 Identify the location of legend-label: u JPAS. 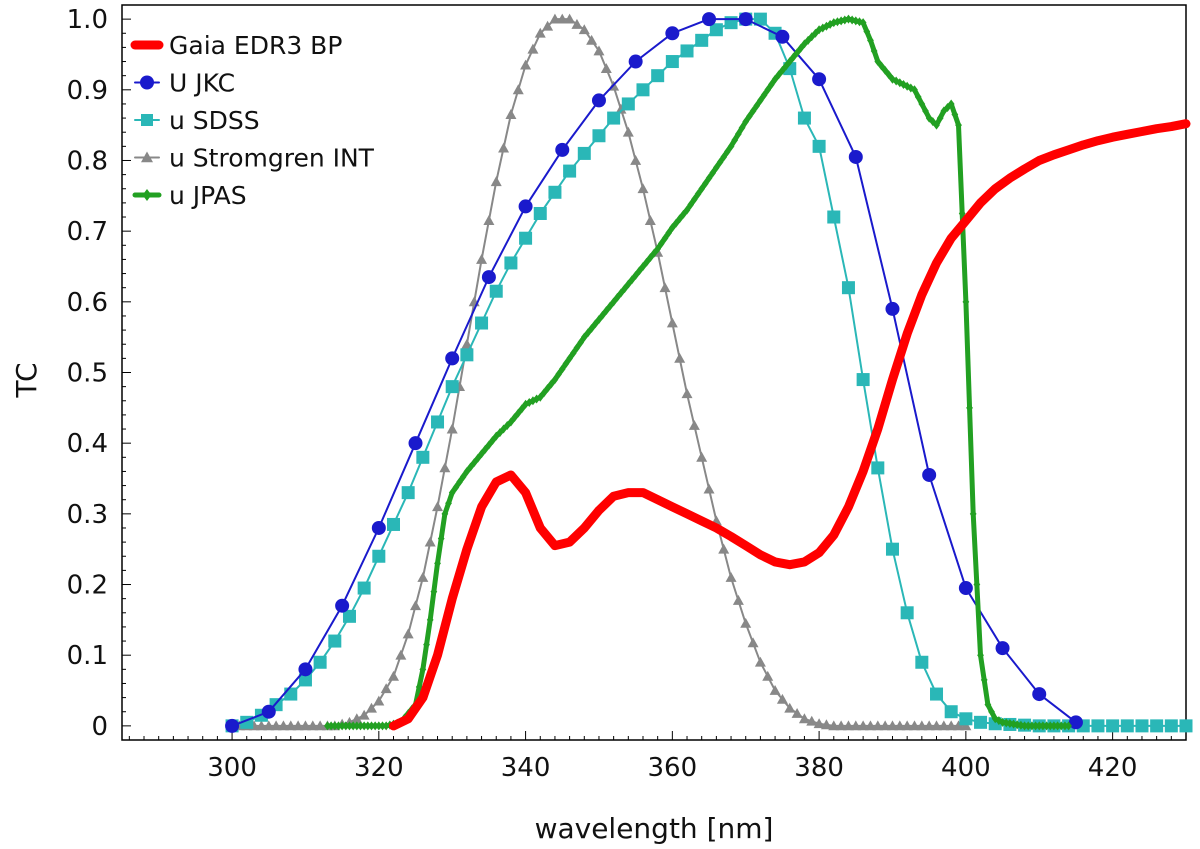
(208, 195).